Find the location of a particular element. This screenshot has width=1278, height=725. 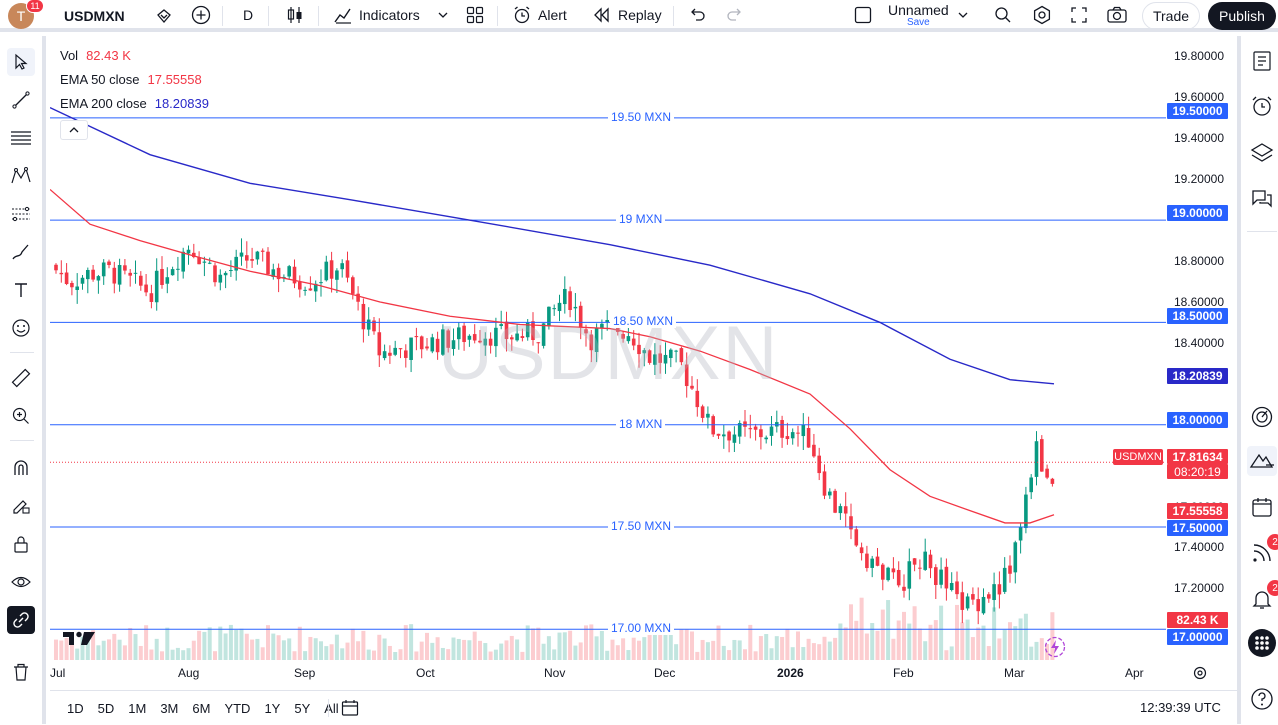

layout-checkbox is located at coordinates (863, 15).